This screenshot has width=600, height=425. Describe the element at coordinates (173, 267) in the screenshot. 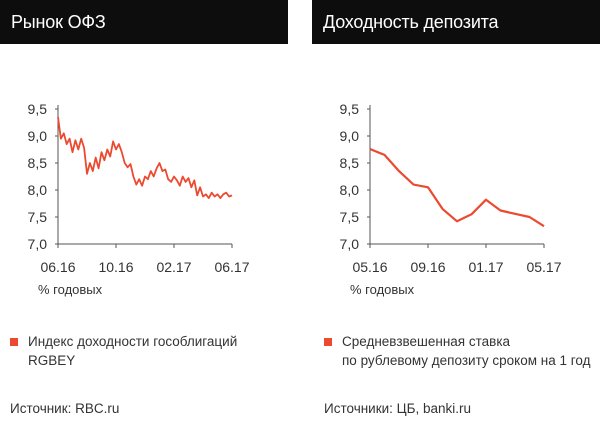

I see `x-tick-label: 02.17` at that location.